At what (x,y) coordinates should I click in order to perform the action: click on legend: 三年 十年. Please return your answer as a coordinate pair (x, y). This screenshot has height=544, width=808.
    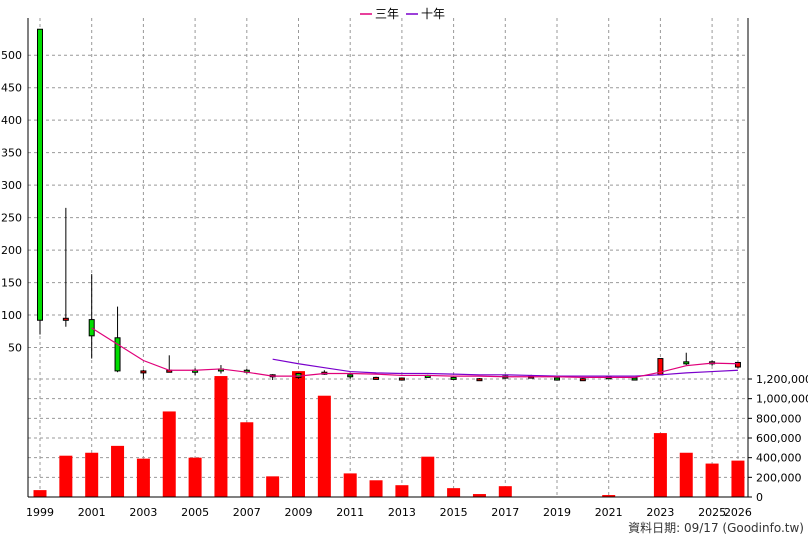
    Looking at the image, I should click on (402, 14).